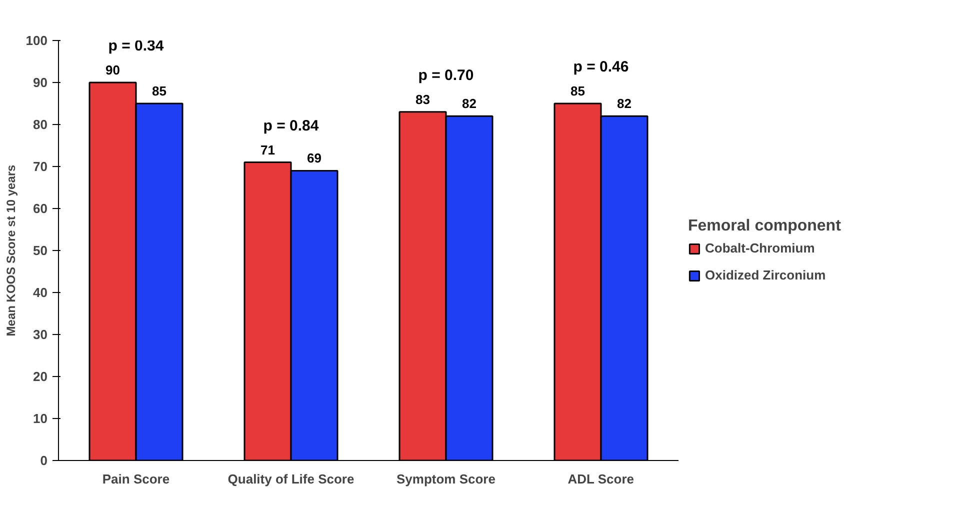  What do you see at coordinates (446, 75) in the screenshot?
I see `annotation: p = 0.70` at bounding box center [446, 75].